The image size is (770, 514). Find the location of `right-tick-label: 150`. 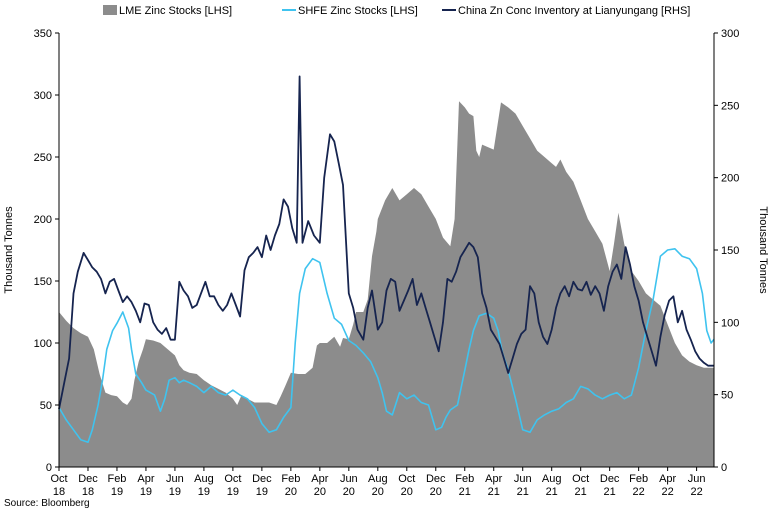

right-tick-label: 150 is located at coordinates (730, 251).